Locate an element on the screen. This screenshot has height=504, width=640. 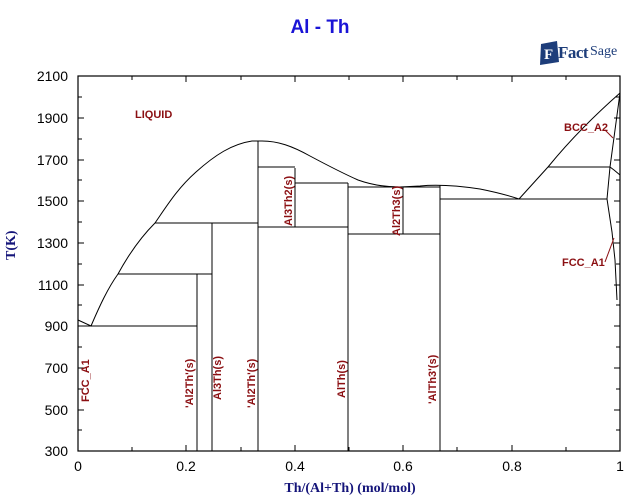
factsage-logo: F Fact Sage is located at coordinates (583, 55).